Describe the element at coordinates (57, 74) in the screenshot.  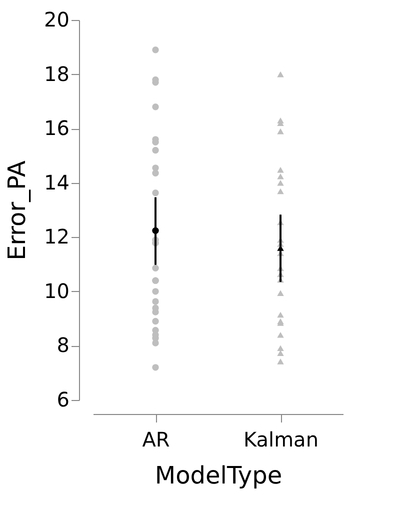
I see `y-tick-label: 18` at that location.